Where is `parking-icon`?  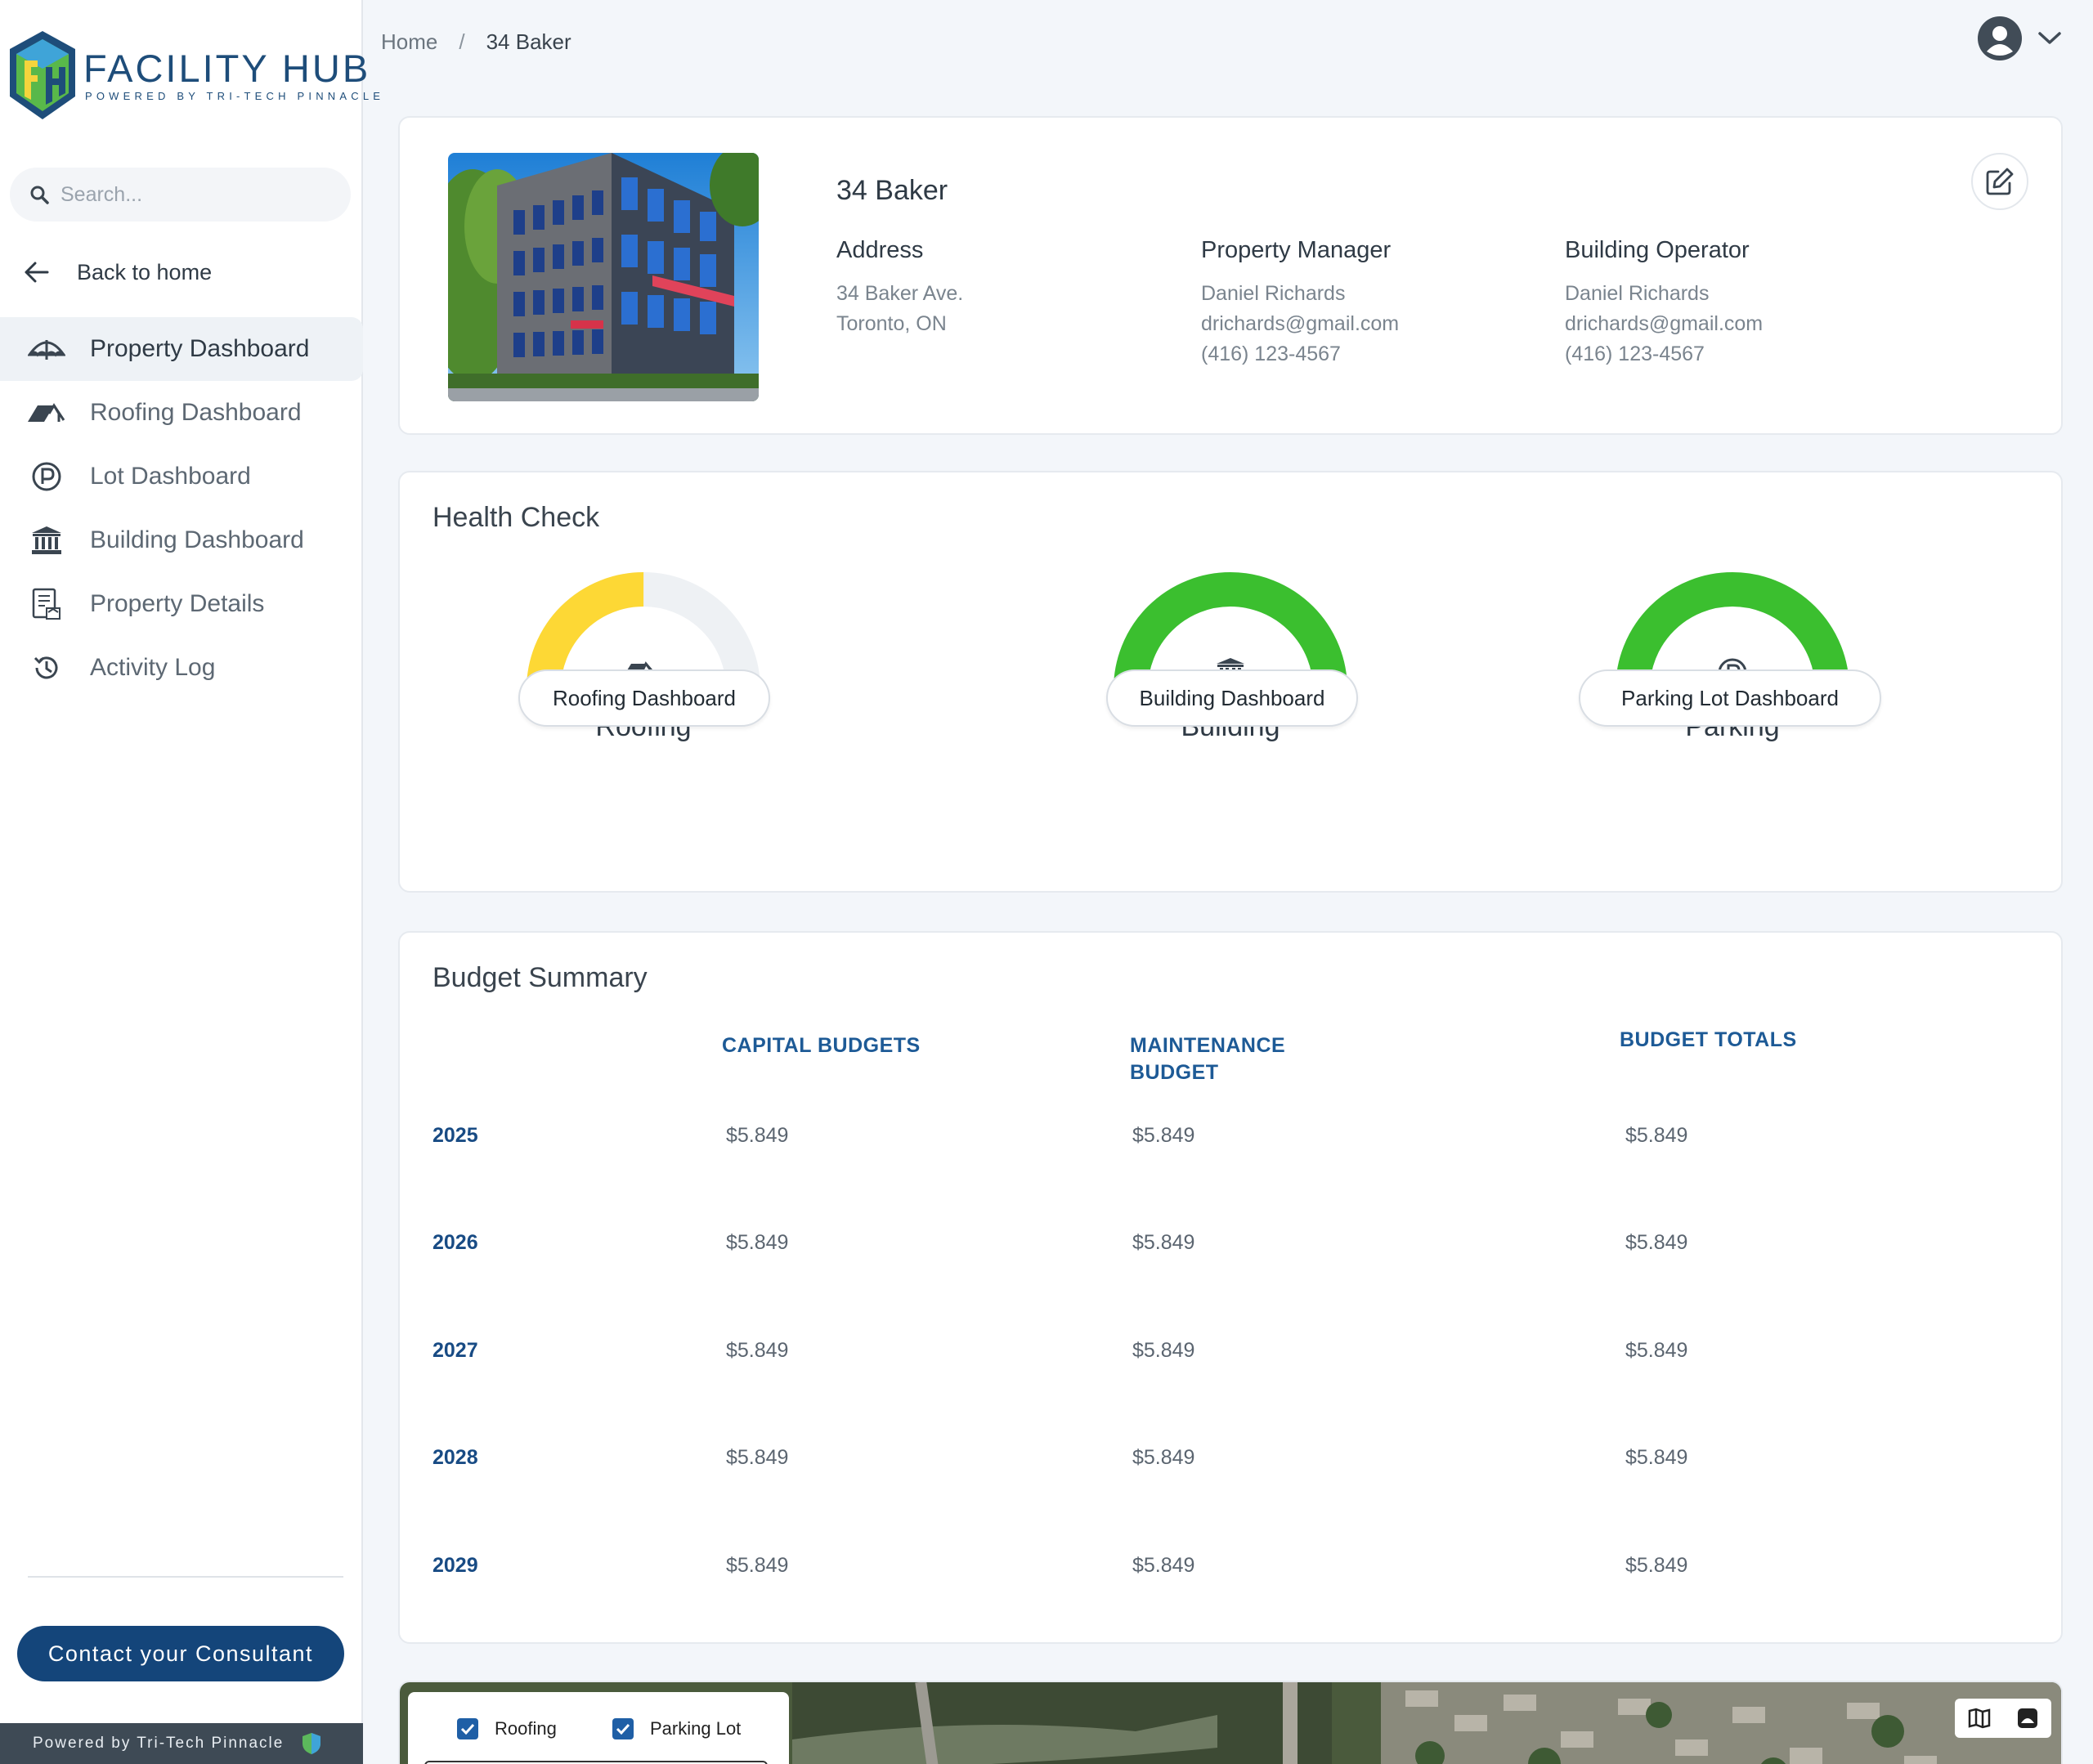 parking-icon is located at coordinates (47, 477).